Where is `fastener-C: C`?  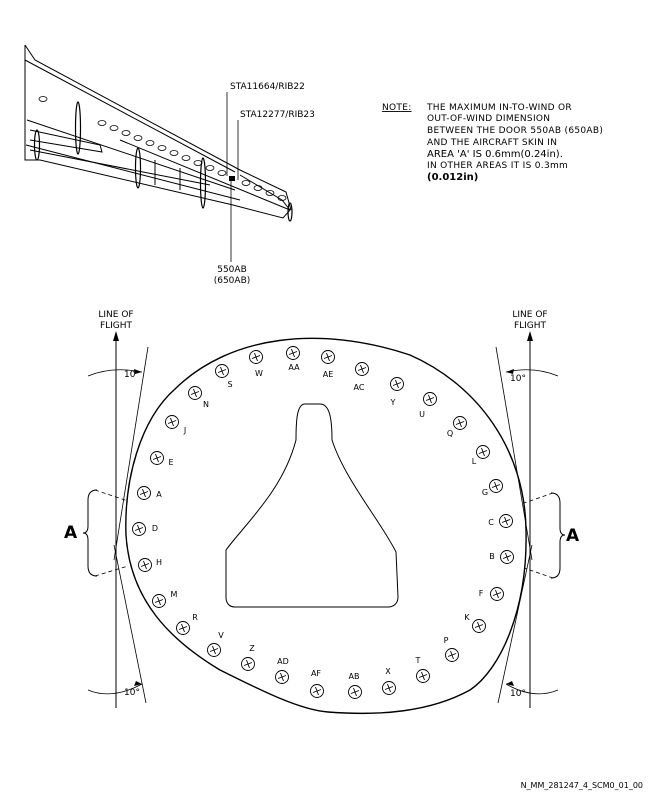
fastener-C: C is located at coordinates (500, 521).